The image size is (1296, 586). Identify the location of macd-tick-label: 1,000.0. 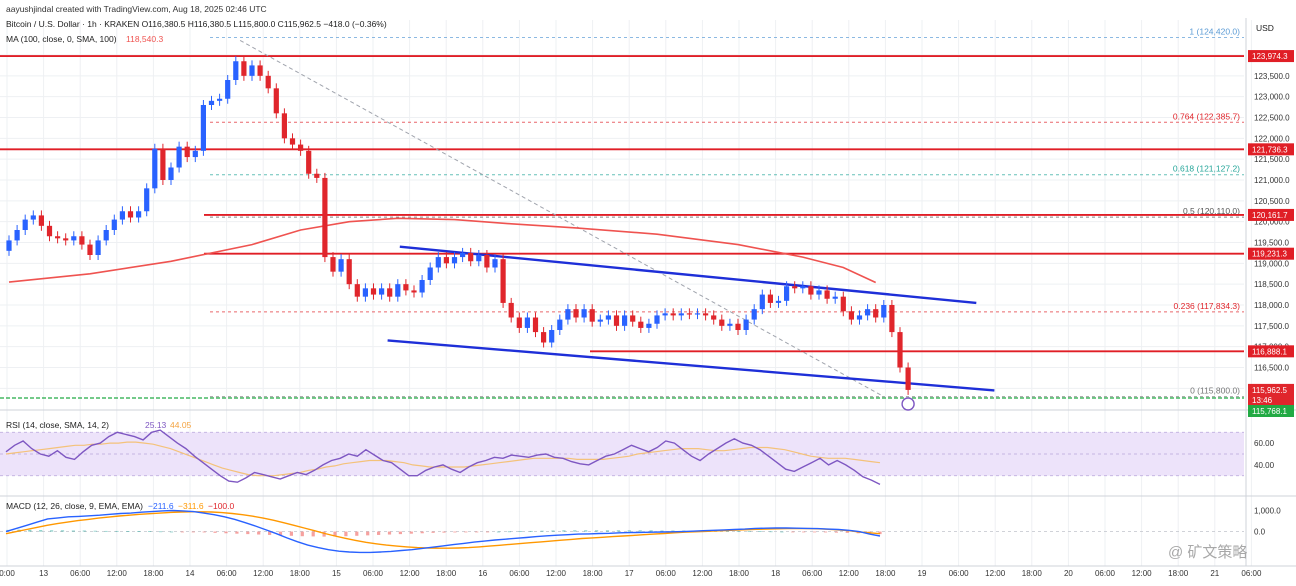
(1267, 511).